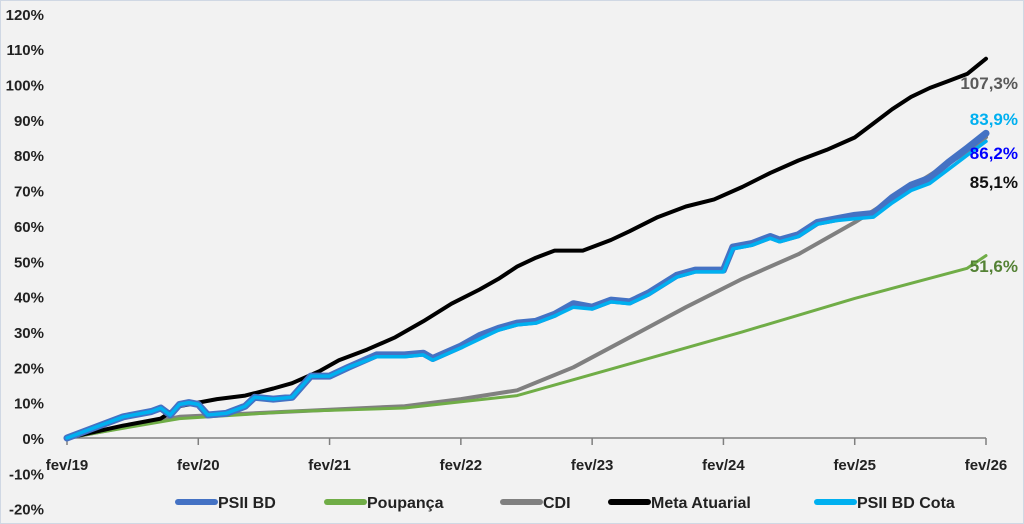 Image resolution: width=1024 pixels, height=524 pixels. Describe the element at coordinates (461, 465) in the screenshot. I see `x-tick-label: fev/22` at that location.